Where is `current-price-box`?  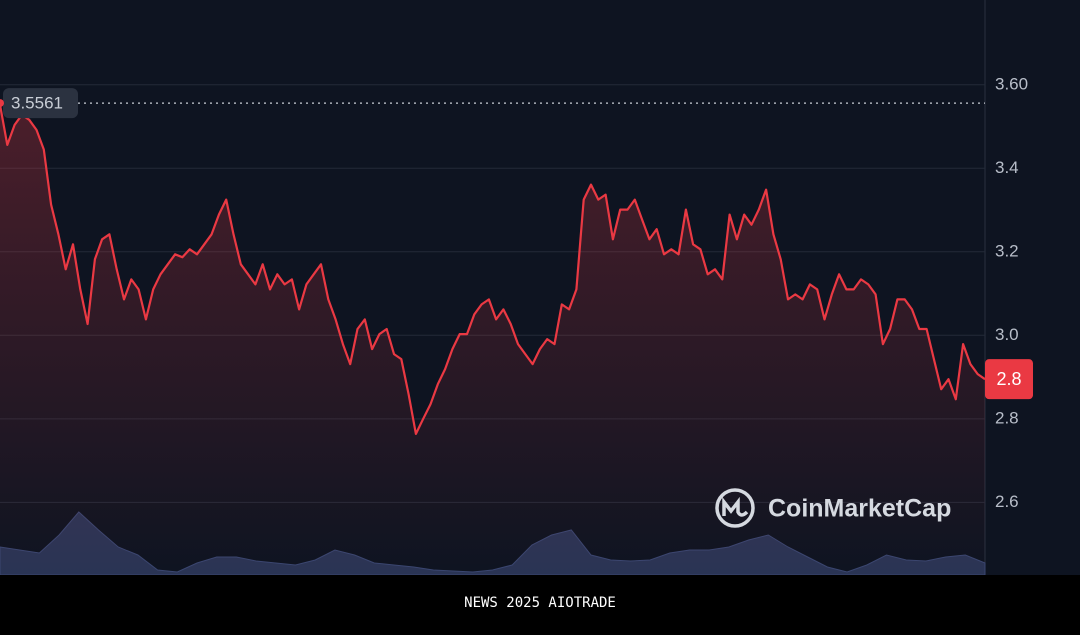 current-price-box is located at coordinates (1009, 379).